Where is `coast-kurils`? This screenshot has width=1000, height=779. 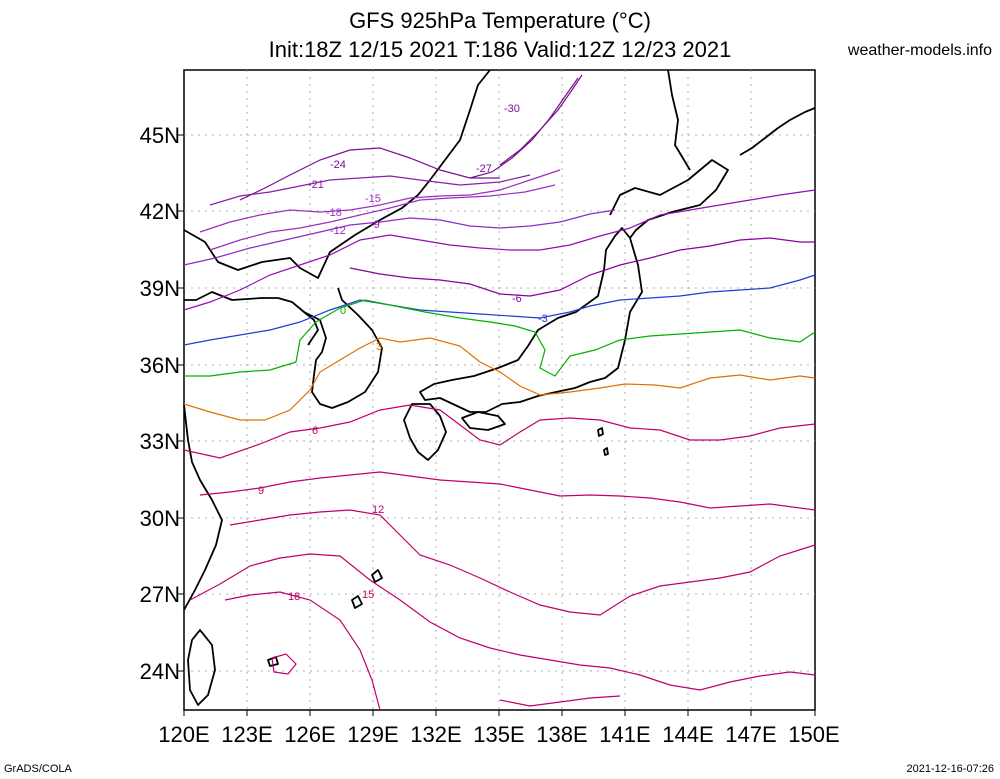
coast-kurils is located at coordinates (777, 131).